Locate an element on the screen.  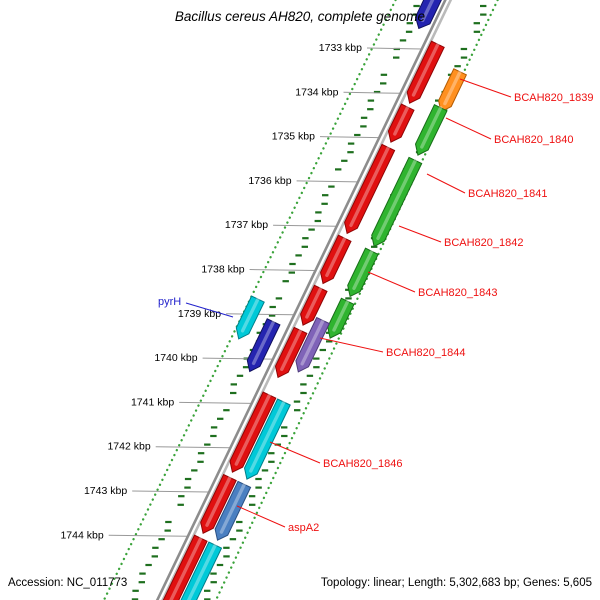
gene-label-BCAH820_1846: BCAH820_1846 is located at coordinates (363, 464).